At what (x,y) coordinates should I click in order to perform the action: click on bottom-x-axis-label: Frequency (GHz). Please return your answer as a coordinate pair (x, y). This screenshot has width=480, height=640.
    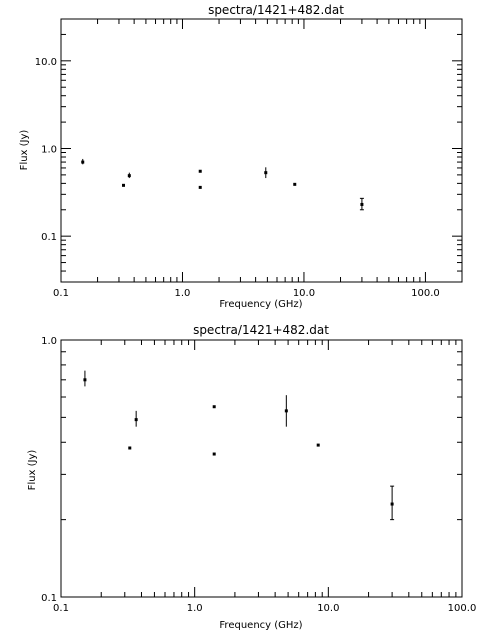
    Looking at the image, I should click on (260, 625).